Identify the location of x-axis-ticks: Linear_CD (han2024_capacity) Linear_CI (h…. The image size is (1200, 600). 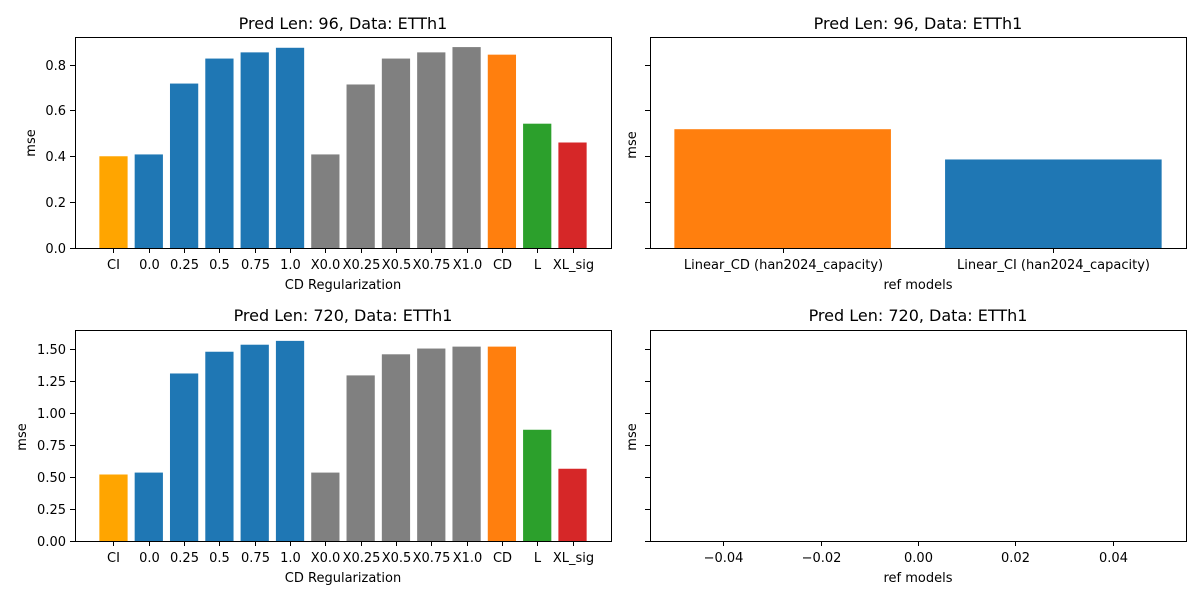
(917, 260).